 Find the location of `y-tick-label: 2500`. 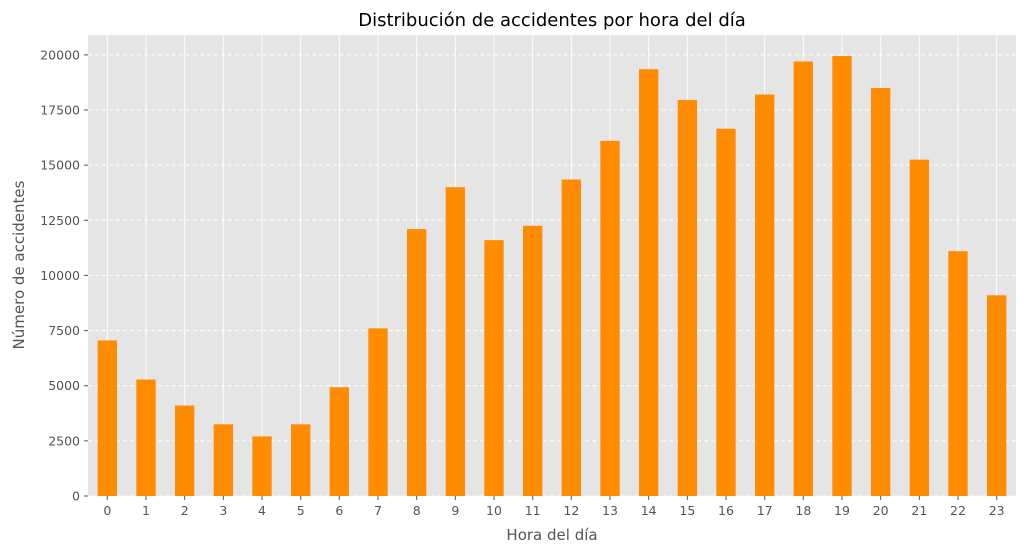

y-tick-label: 2500 is located at coordinates (64, 440).